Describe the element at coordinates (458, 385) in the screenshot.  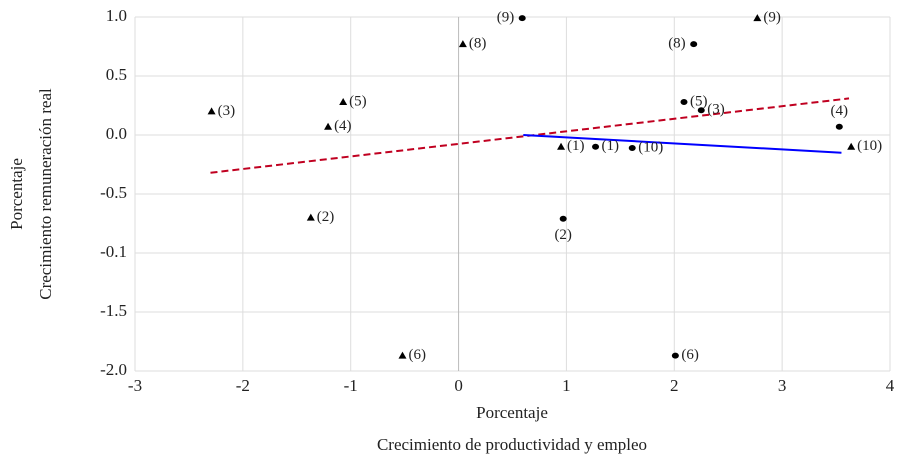
I see `x-tick-label: 0` at that location.